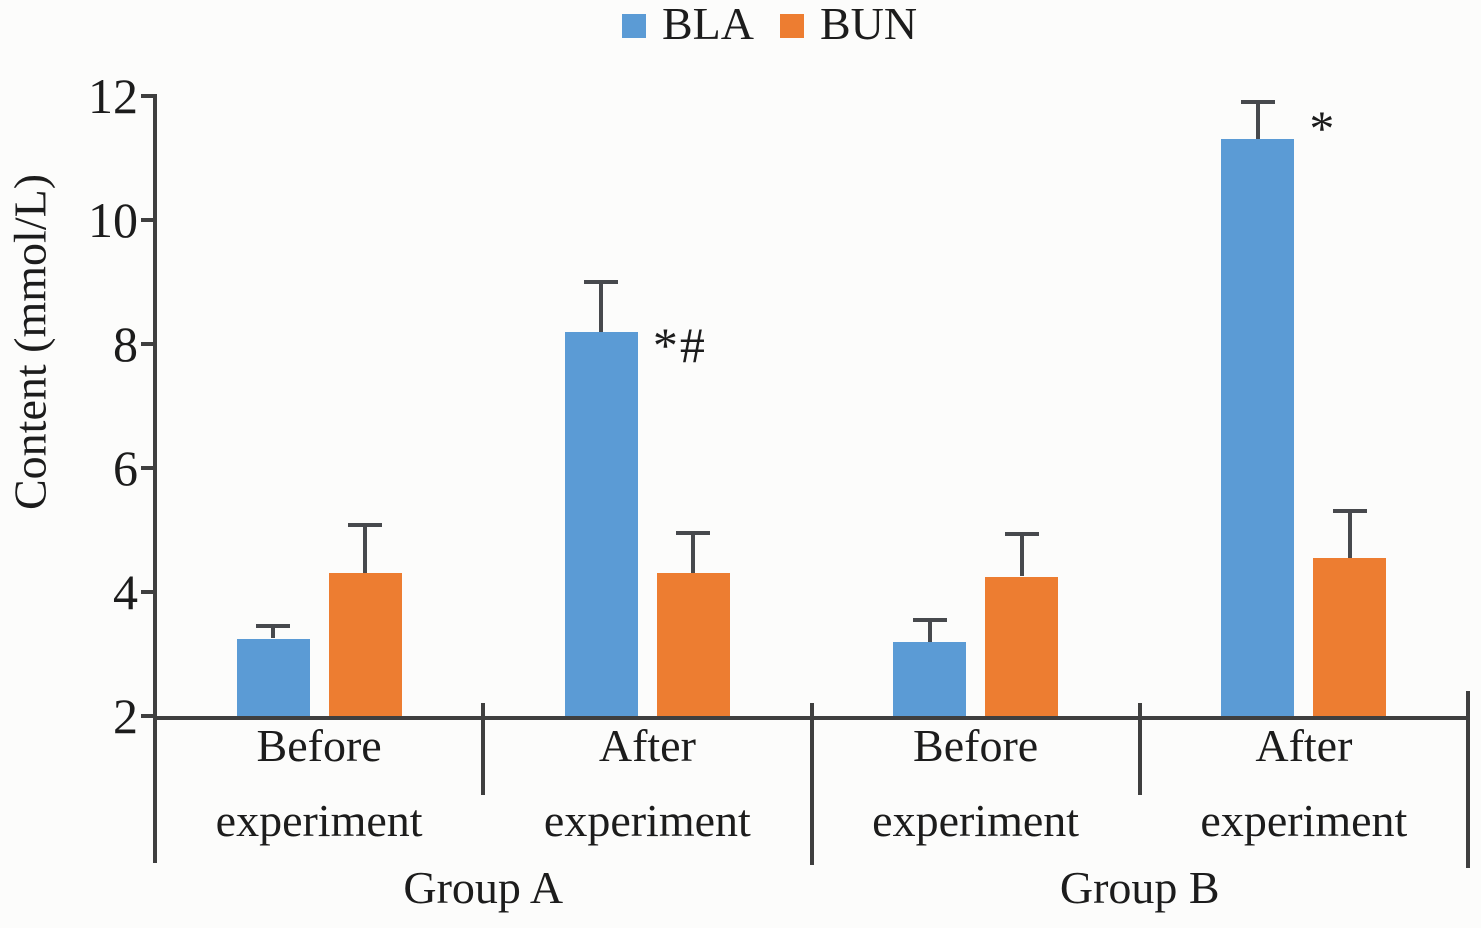 The height and width of the screenshot is (928, 1481). Describe the element at coordinates (125, 592) in the screenshot. I see `y-tick-label-4: 4` at that location.